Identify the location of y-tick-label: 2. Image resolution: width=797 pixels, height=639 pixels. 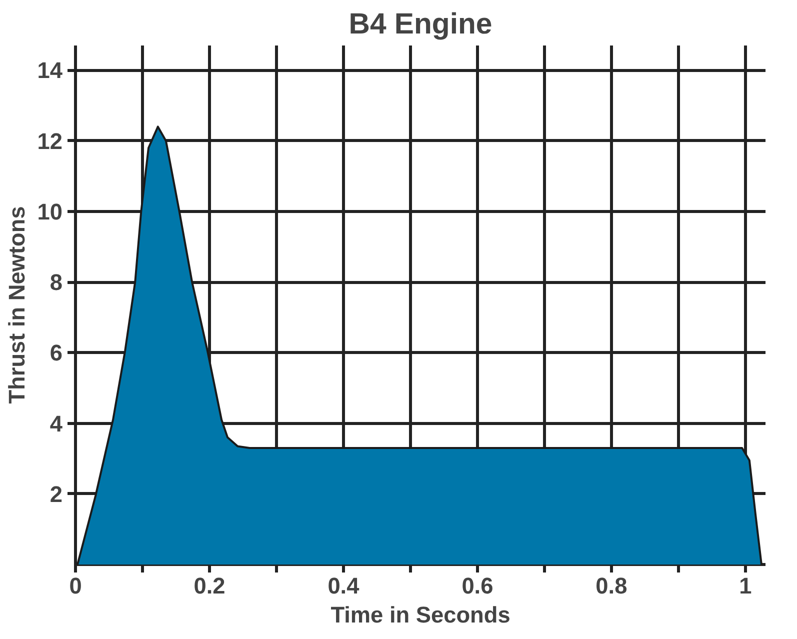
(56, 493).